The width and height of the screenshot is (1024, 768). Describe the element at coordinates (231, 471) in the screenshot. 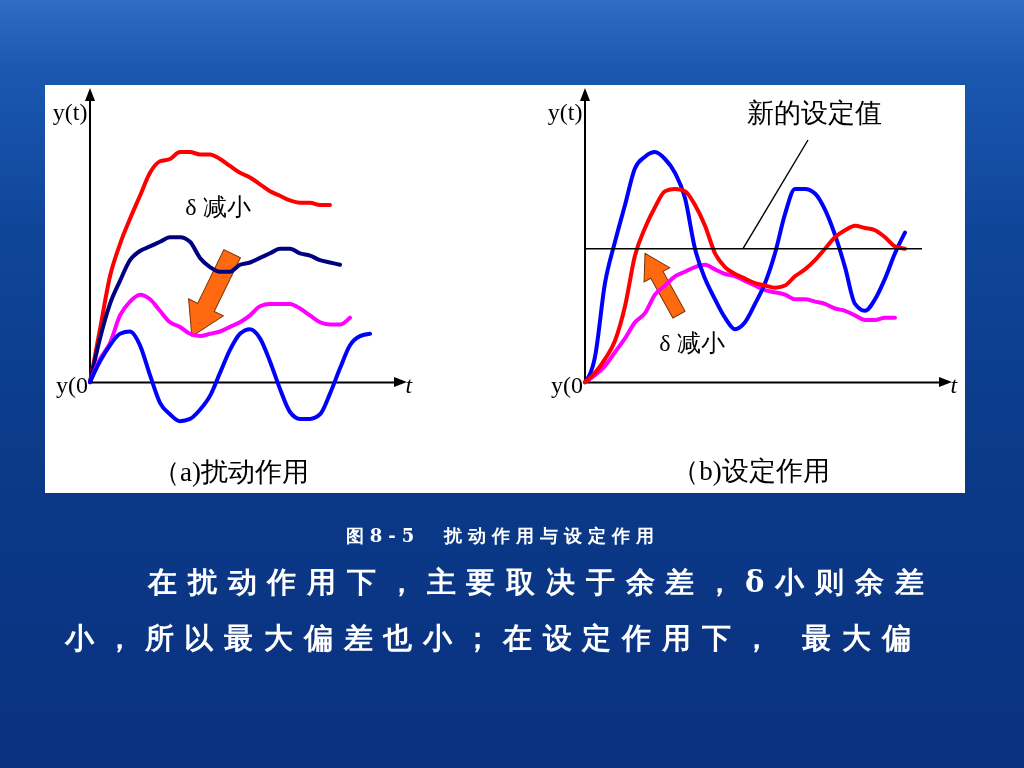

I see `text: （a)扰动作用` at that location.